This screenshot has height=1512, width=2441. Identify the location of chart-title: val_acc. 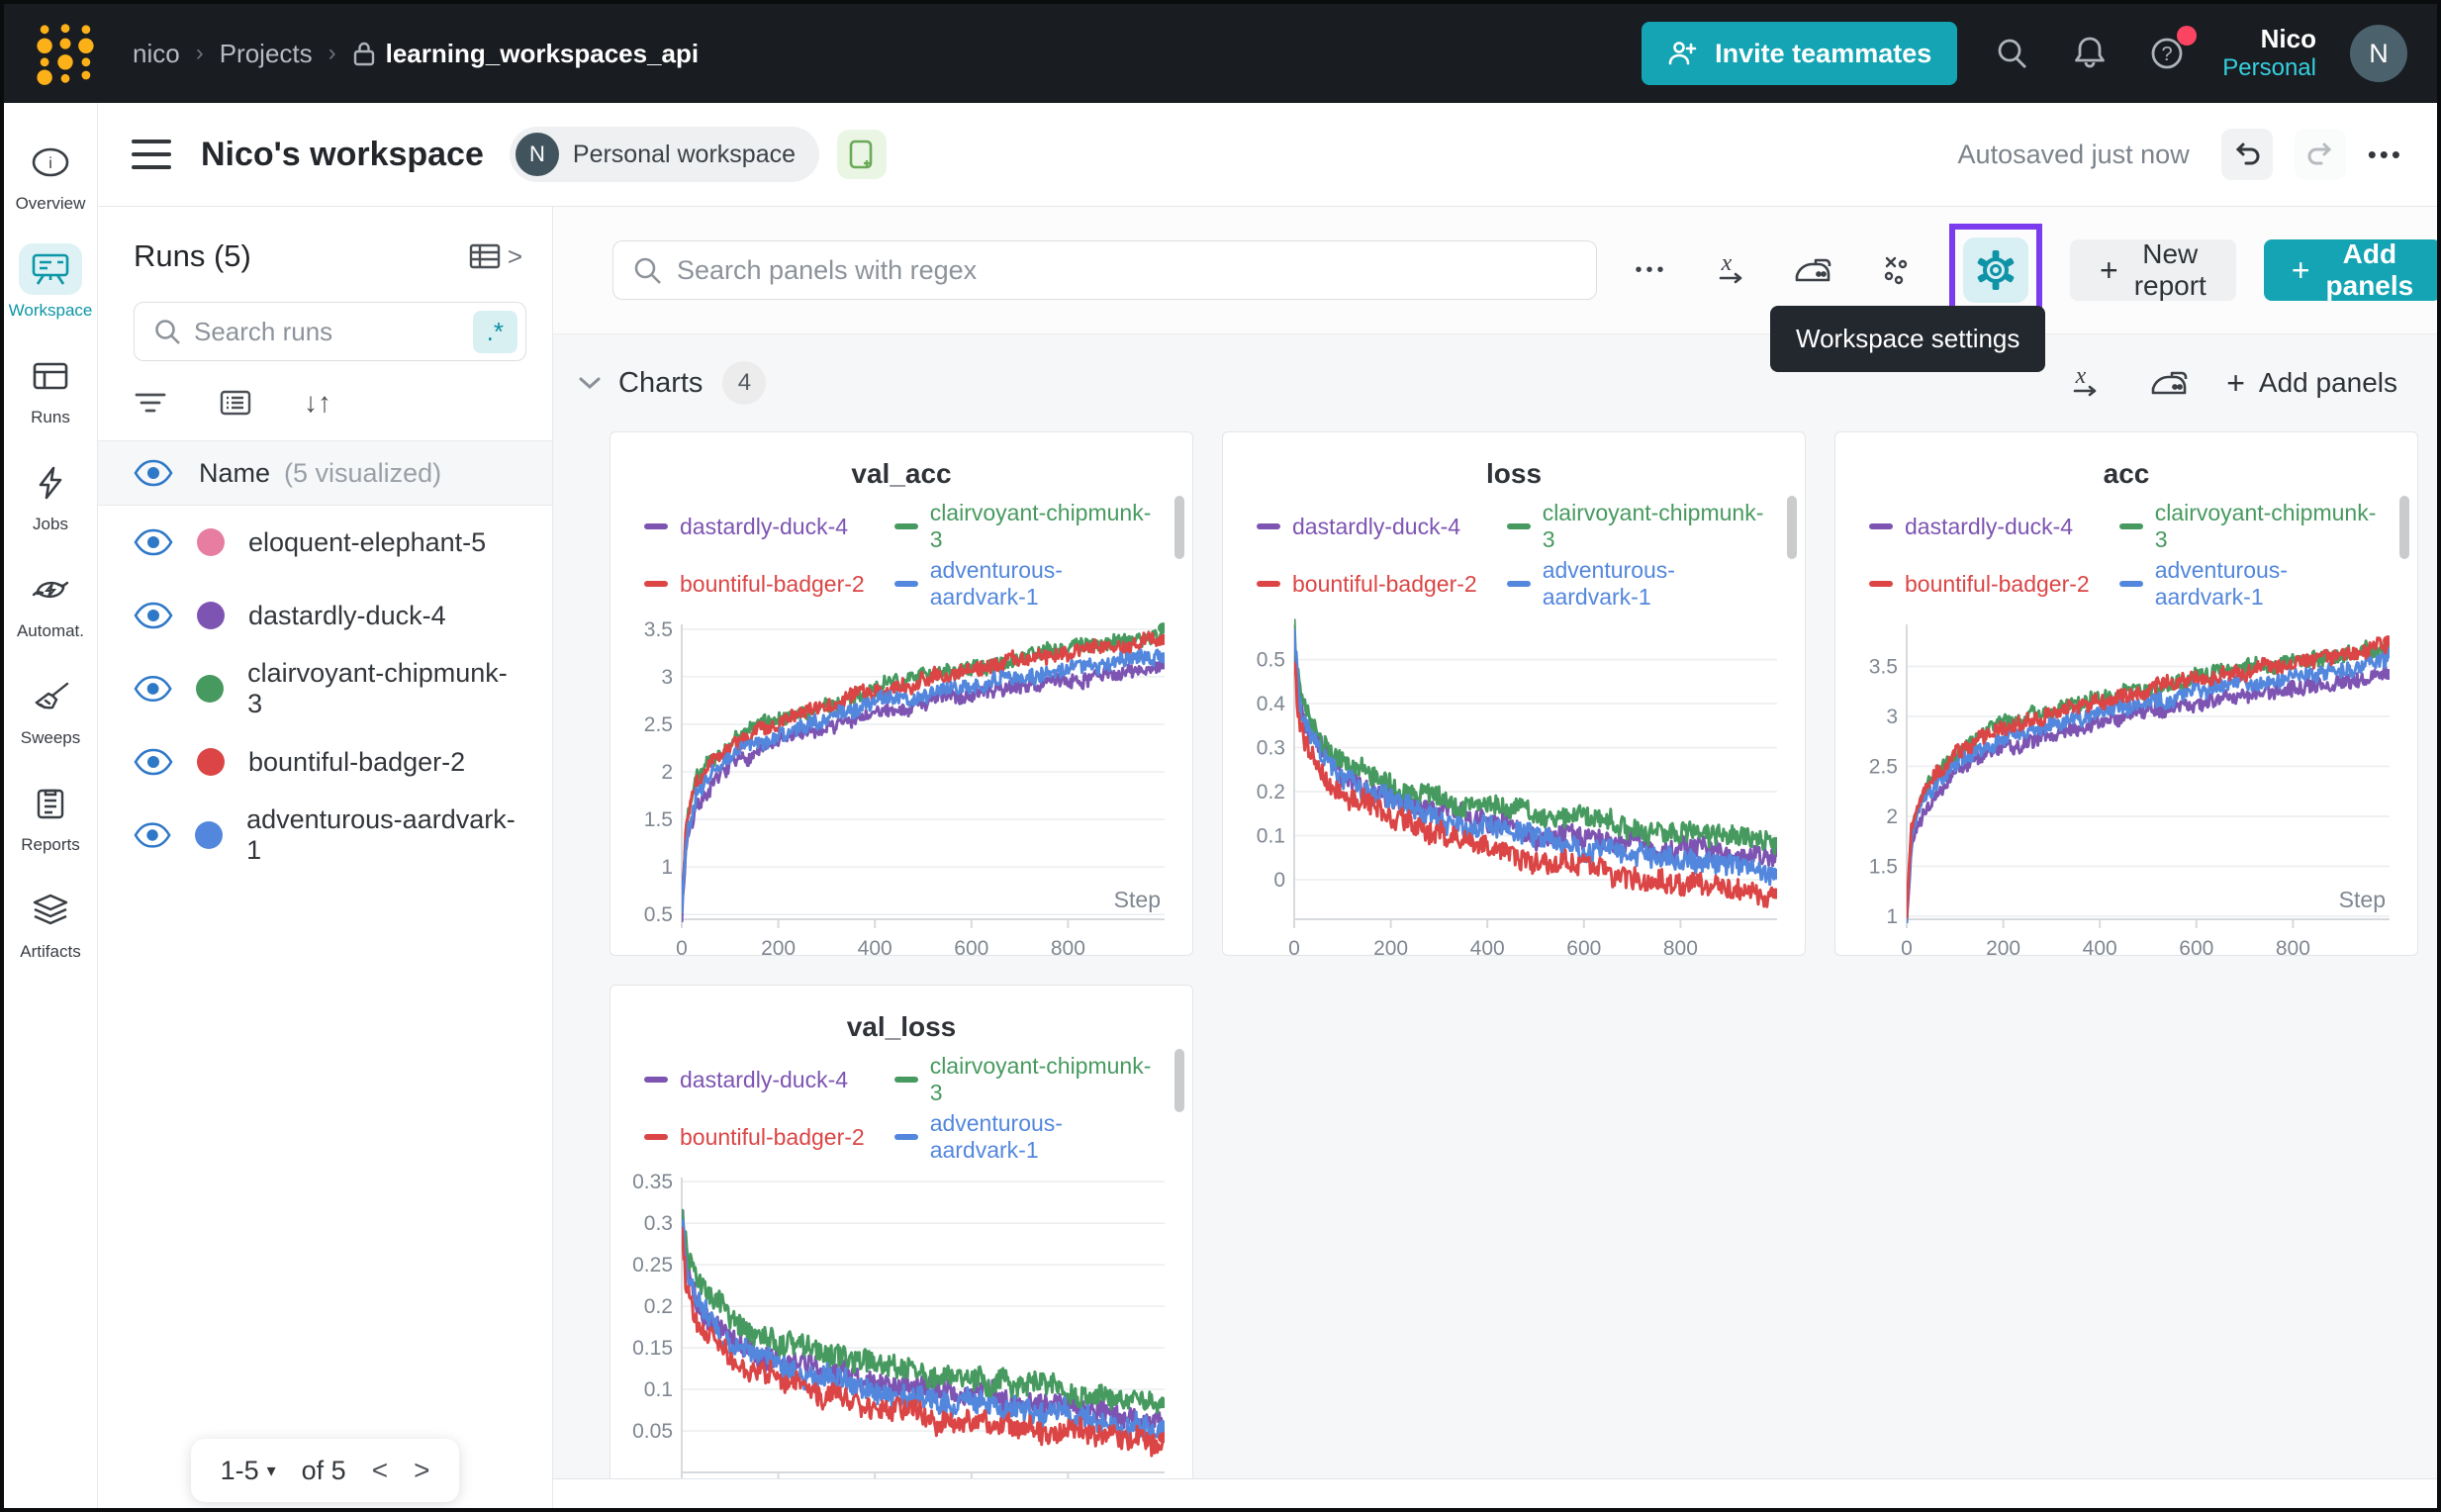
(902, 474).